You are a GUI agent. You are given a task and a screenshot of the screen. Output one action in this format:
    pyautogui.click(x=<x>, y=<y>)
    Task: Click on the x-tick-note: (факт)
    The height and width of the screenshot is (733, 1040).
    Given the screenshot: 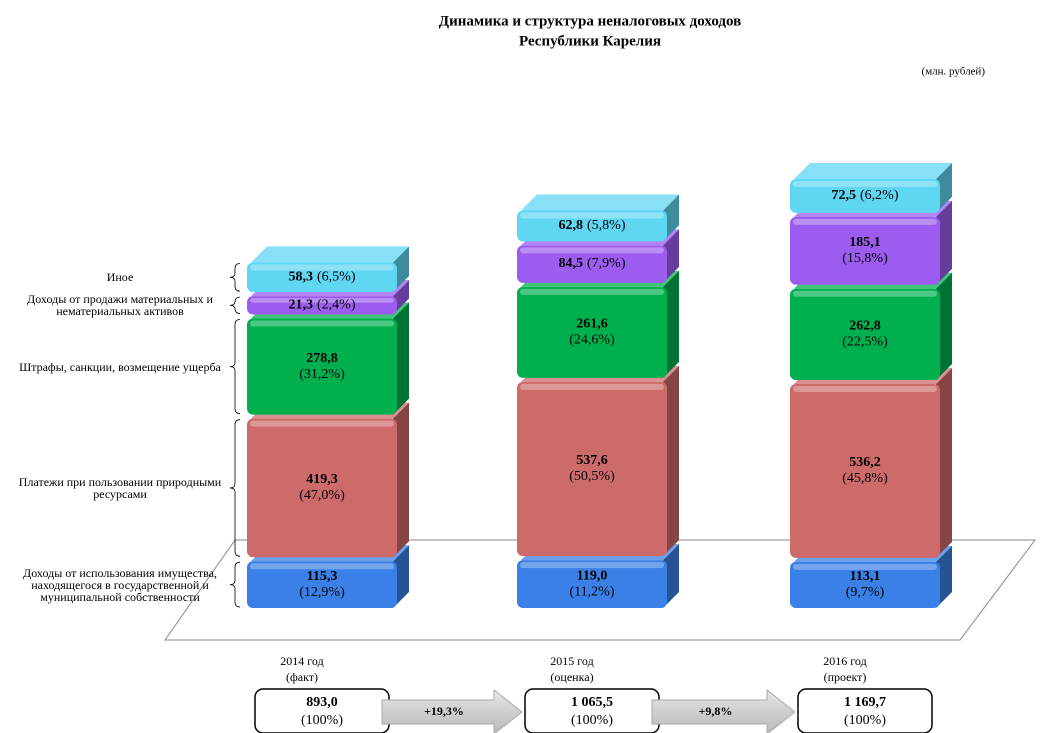 What is the action you would take?
    pyautogui.click(x=302, y=677)
    